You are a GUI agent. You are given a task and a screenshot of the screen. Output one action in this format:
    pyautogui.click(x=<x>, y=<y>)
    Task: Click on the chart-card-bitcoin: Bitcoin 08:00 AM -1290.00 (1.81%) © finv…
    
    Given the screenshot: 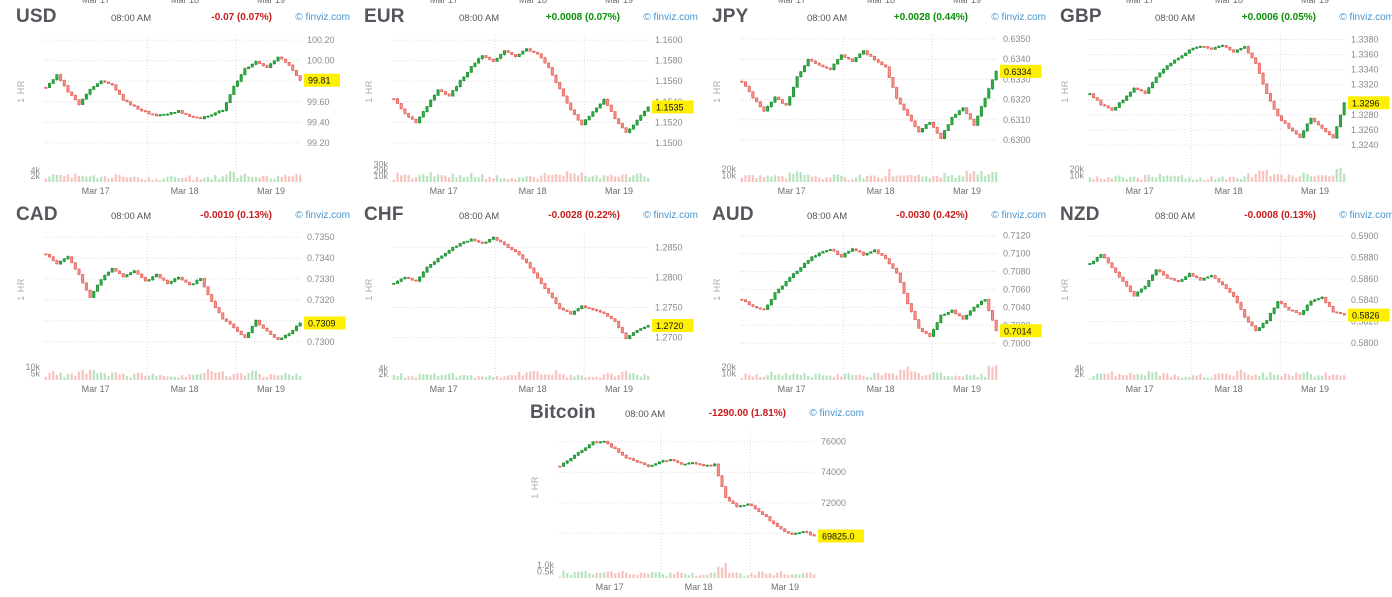 What is the action you would take?
    pyautogui.click(x=696, y=498)
    